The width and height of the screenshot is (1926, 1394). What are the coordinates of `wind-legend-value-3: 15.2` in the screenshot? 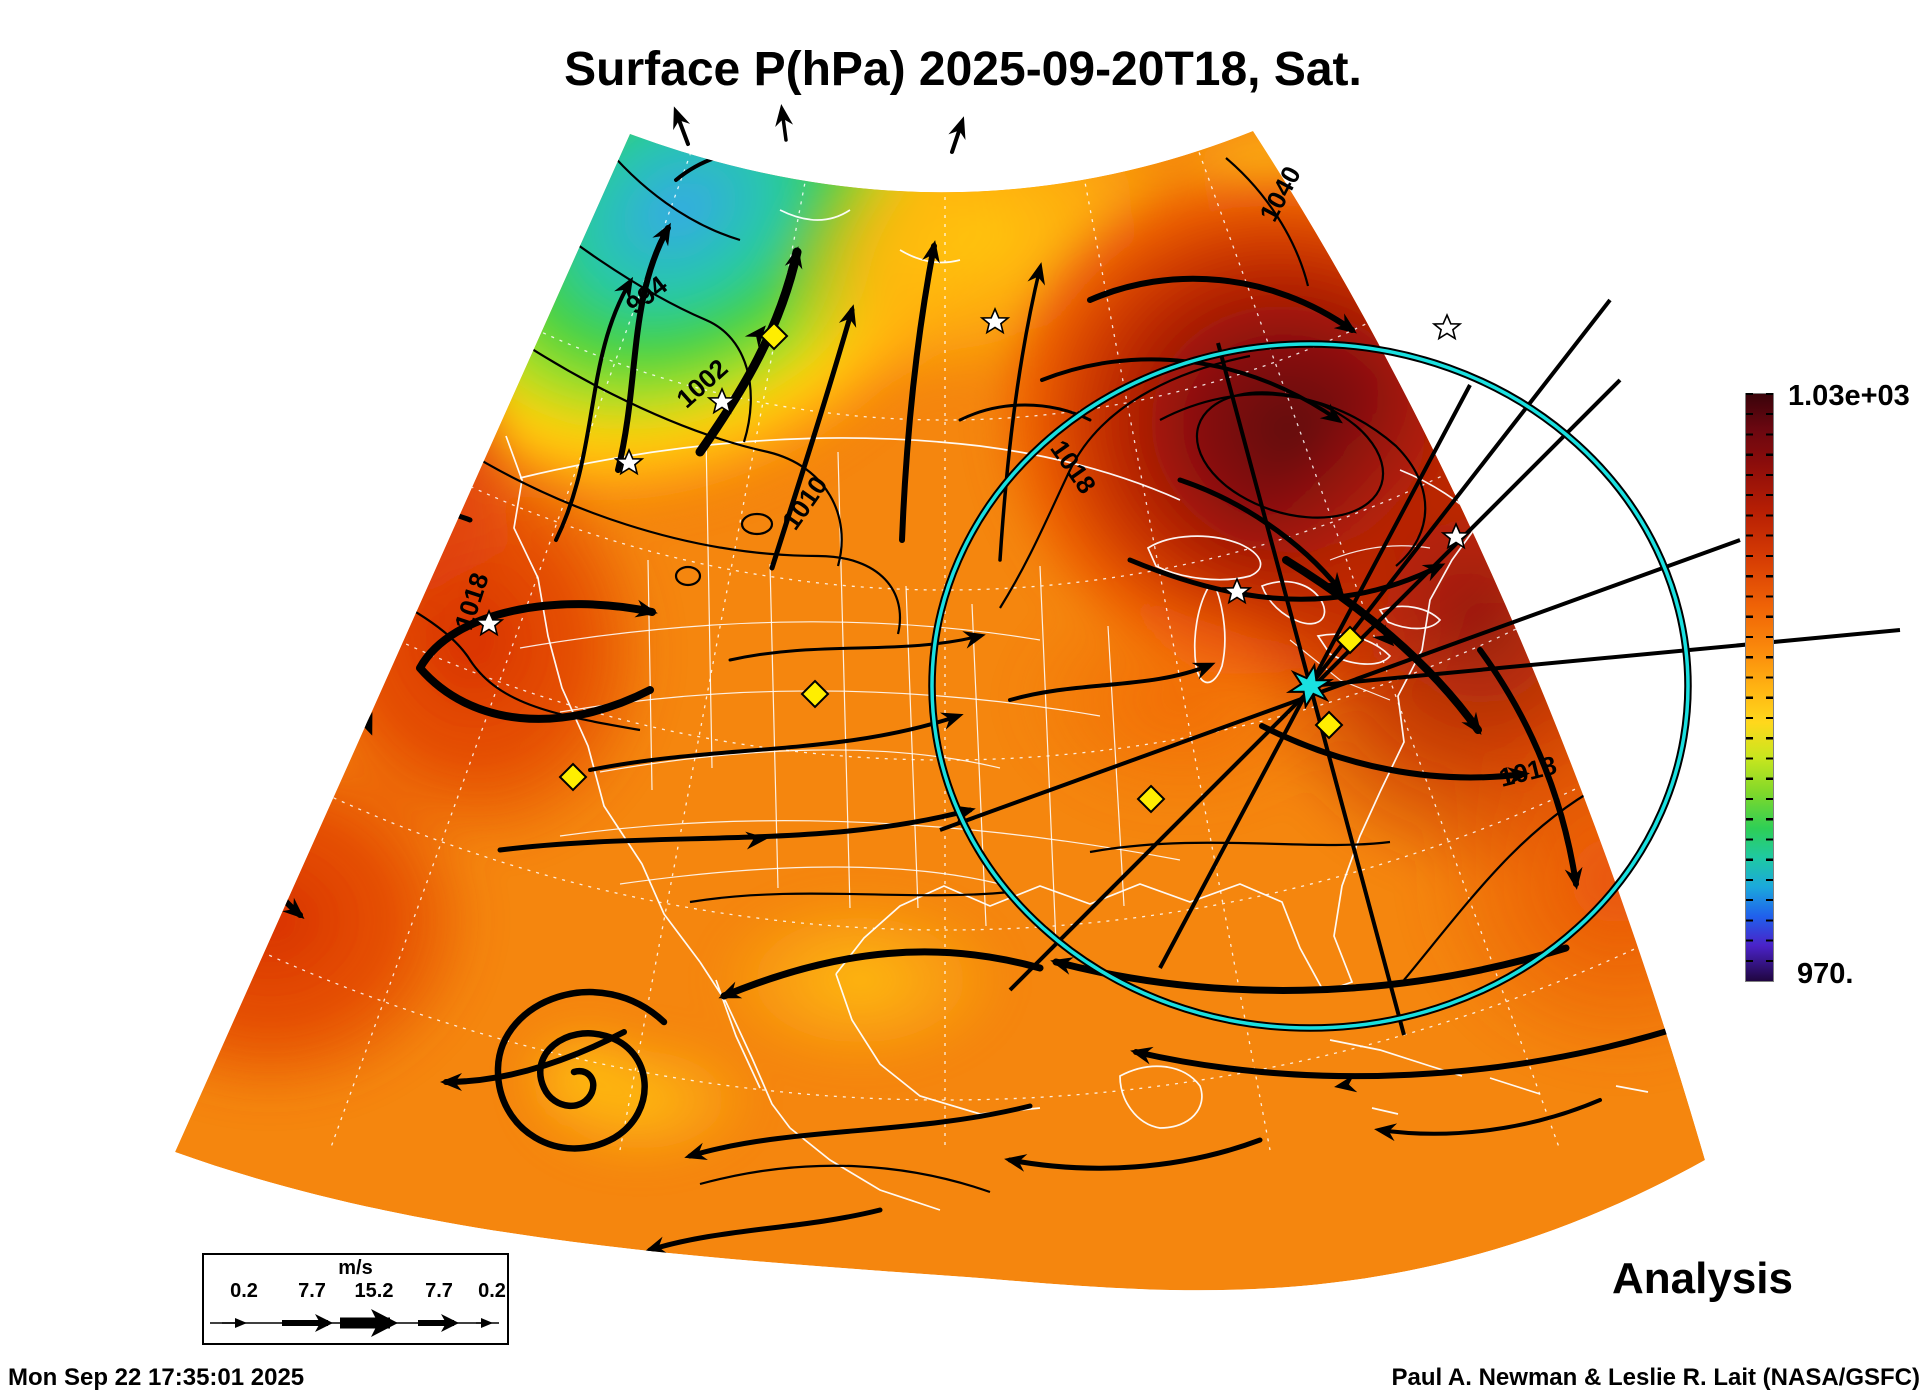 It's located at (374, 1291).